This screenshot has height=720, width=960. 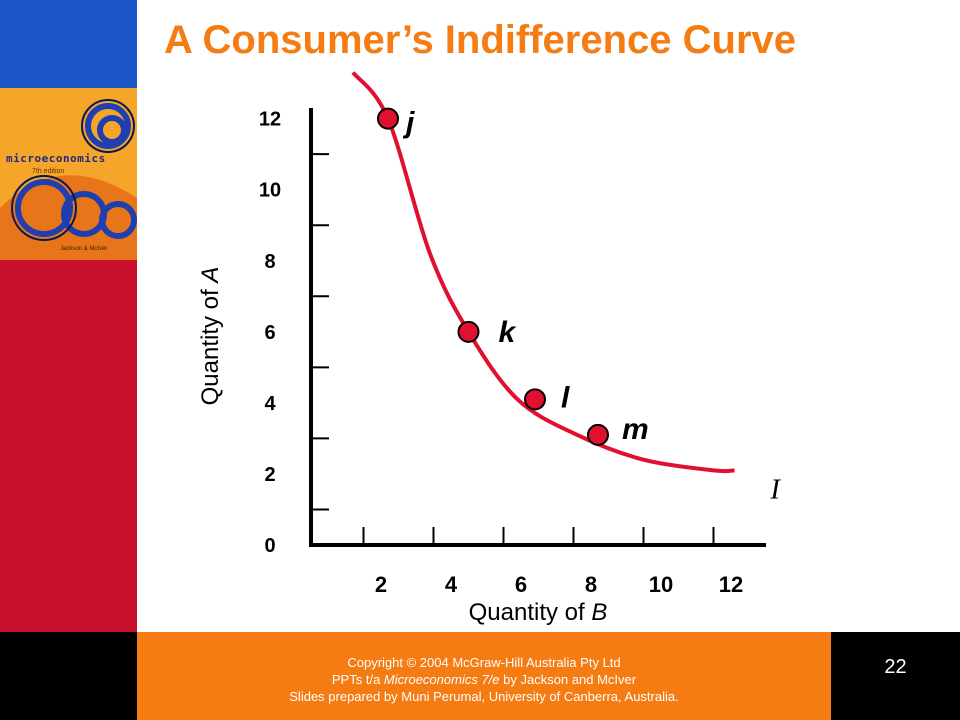 I want to click on book-cover-edition: 7th edition, so click(x=48, y=171).